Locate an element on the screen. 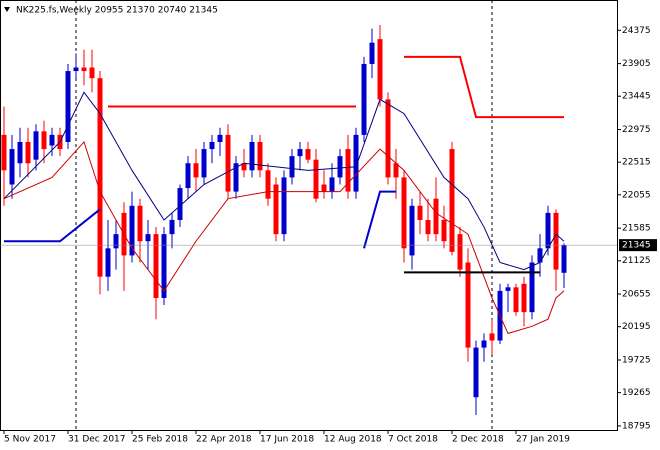  y-tick-label: 20655 is located at coordinates (636, 295).